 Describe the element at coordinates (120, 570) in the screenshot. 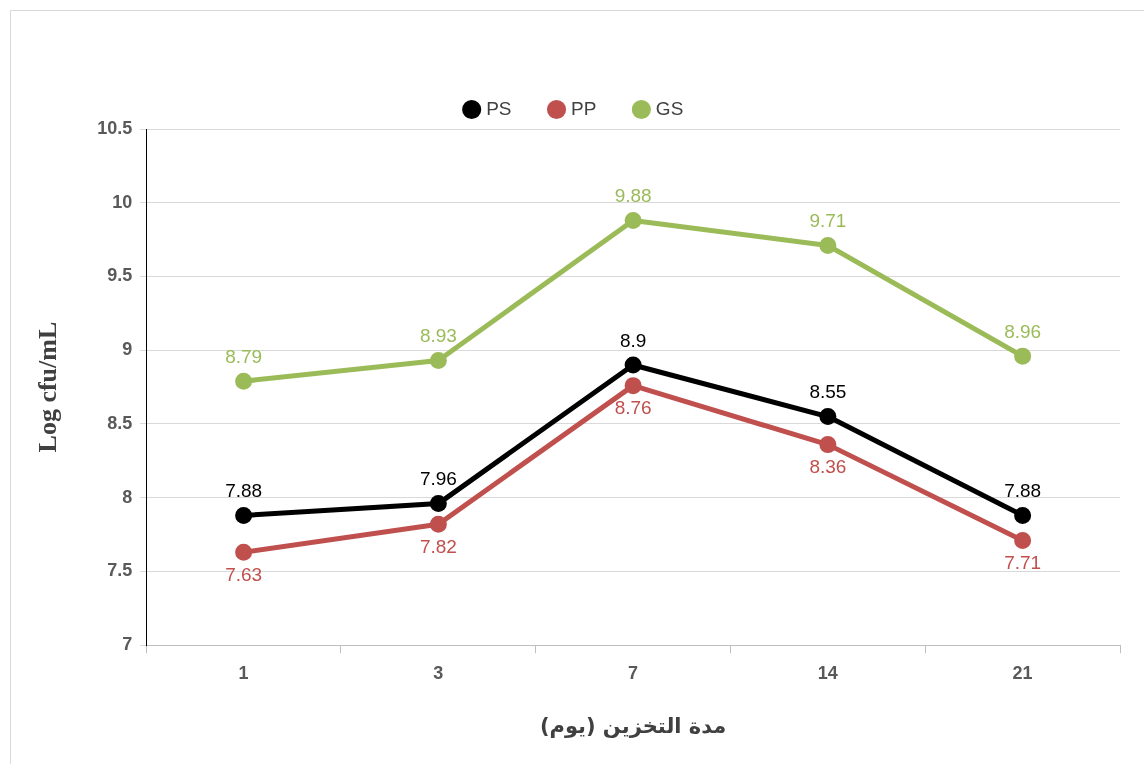

I see `y-tick-label: 7.5` at that location.